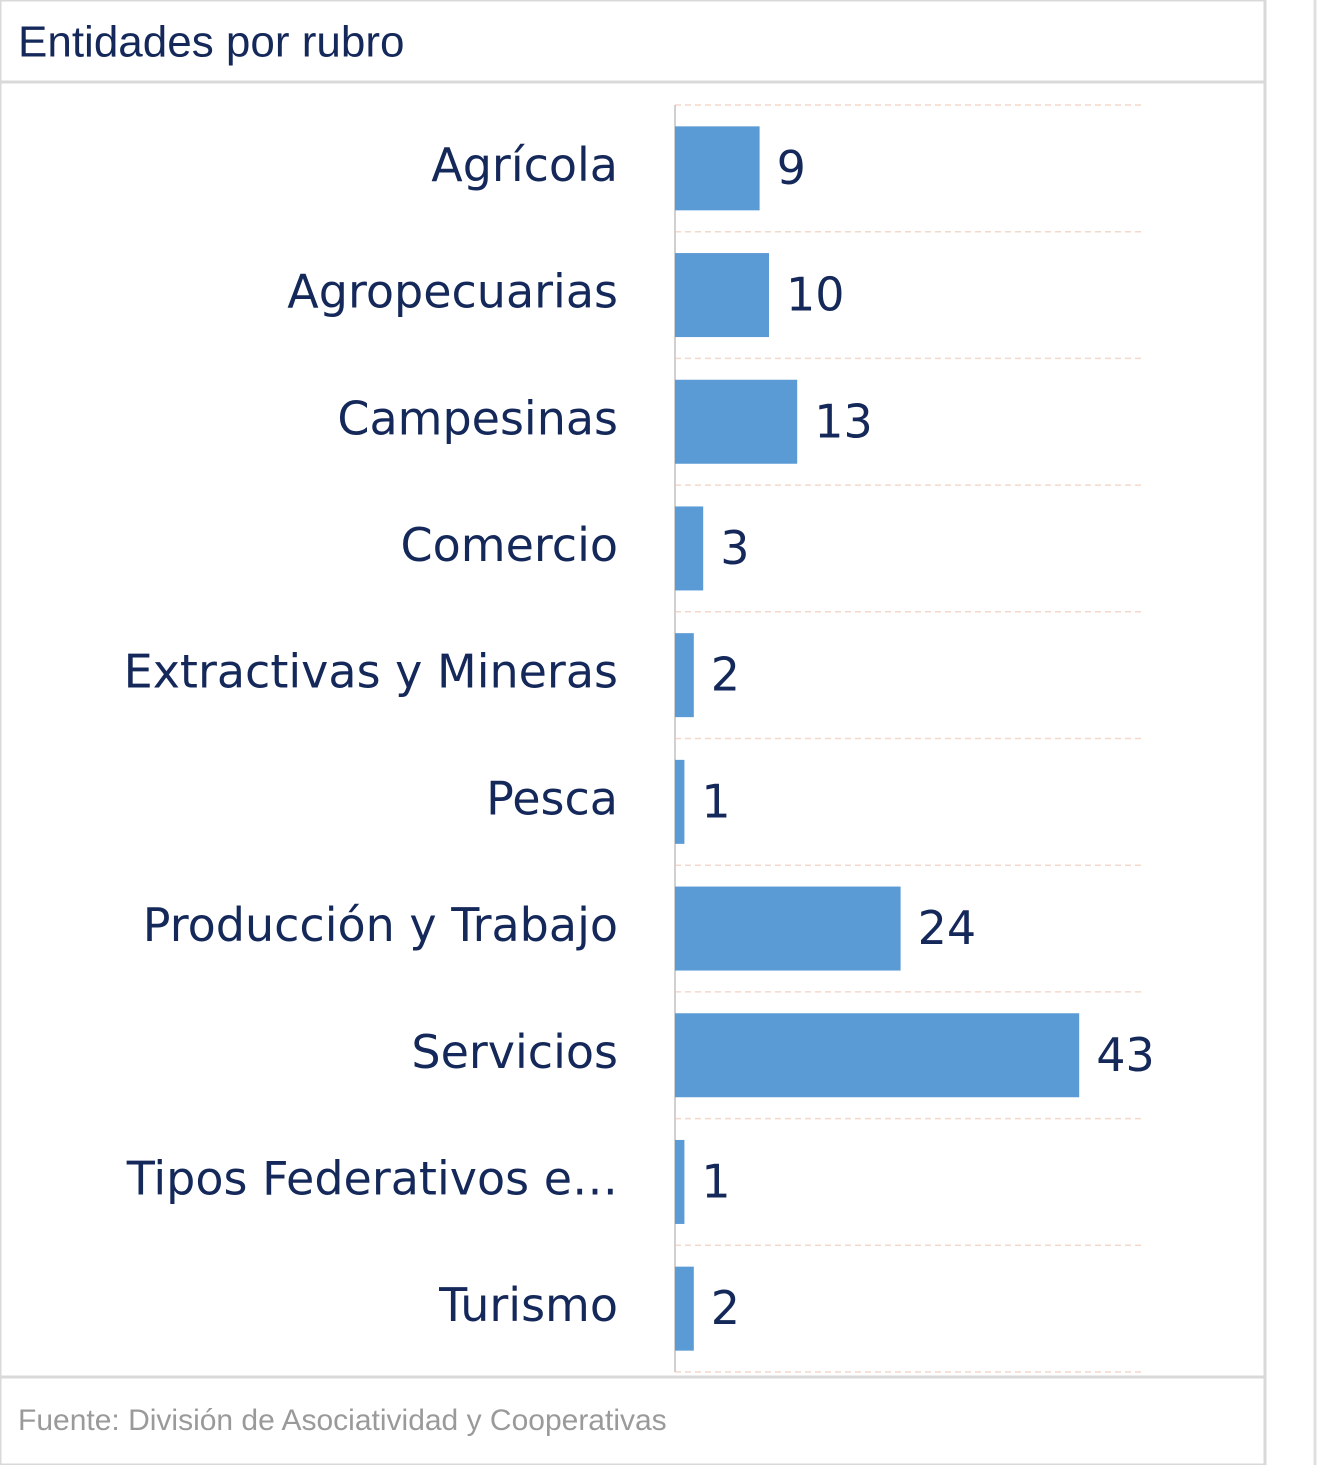 This screenshot has width=1319, height=1465. Describe the element at coordinates (524, 165) in the screenshot. I see `category-label: Agrícola` at that location.